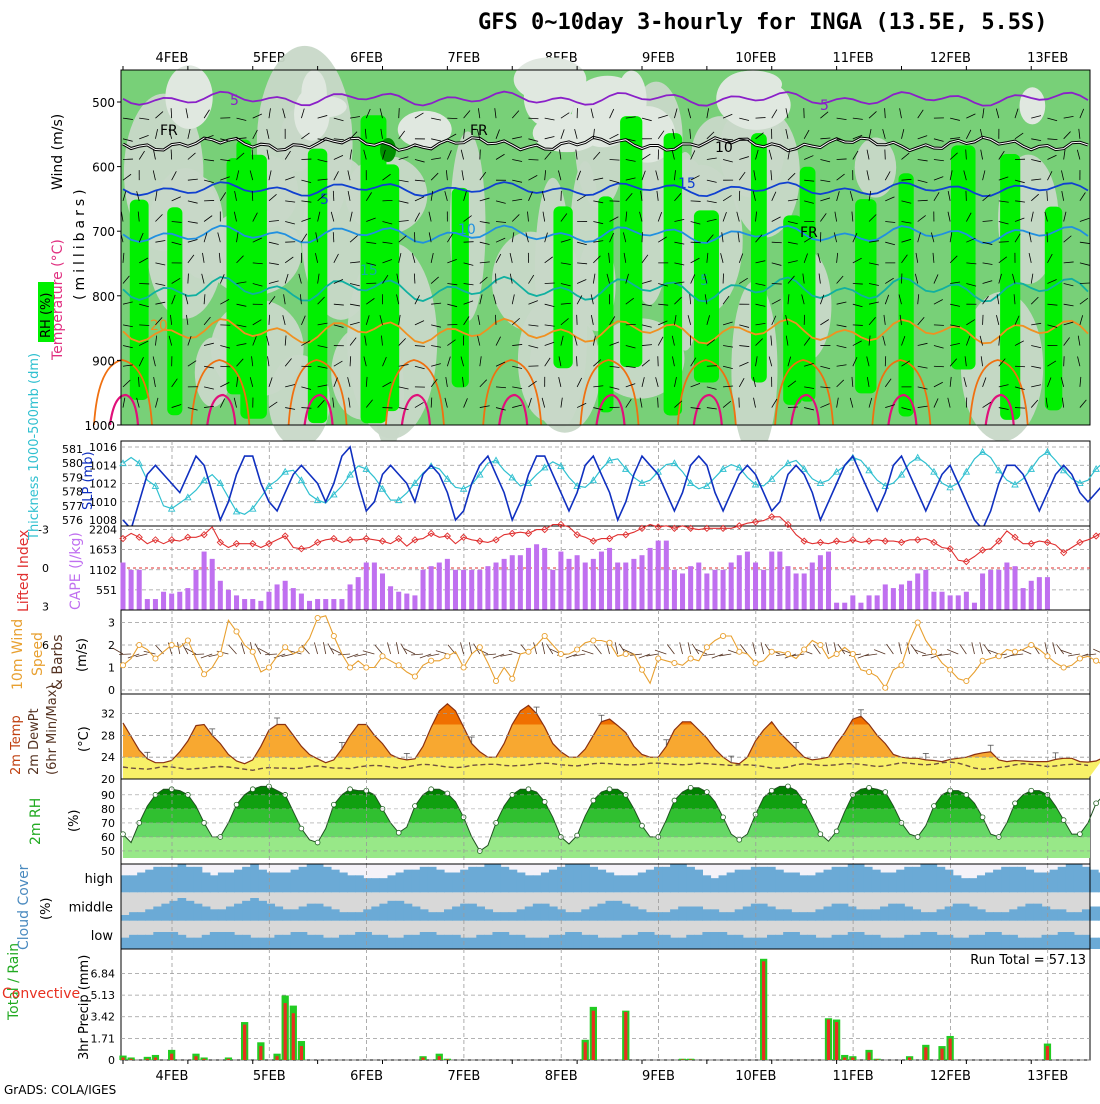 The height and width of the screenshot is (1104, 1100). Describe the element at coordinates (38, 654) in the screenshot. I see `wind-label-group2: Speed` at that location.